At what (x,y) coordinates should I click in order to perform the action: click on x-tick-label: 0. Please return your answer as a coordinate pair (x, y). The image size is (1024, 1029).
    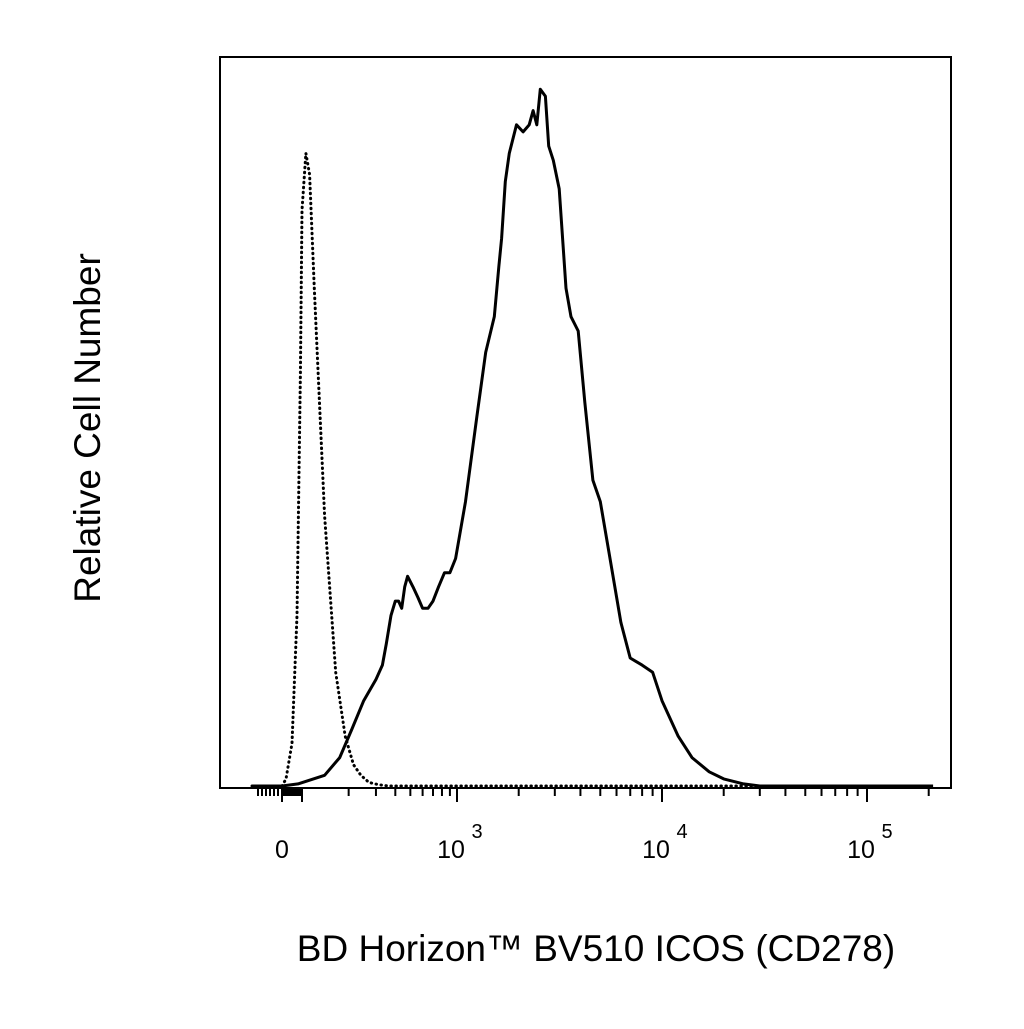
    Looking at the image, I should click on (282, 850).